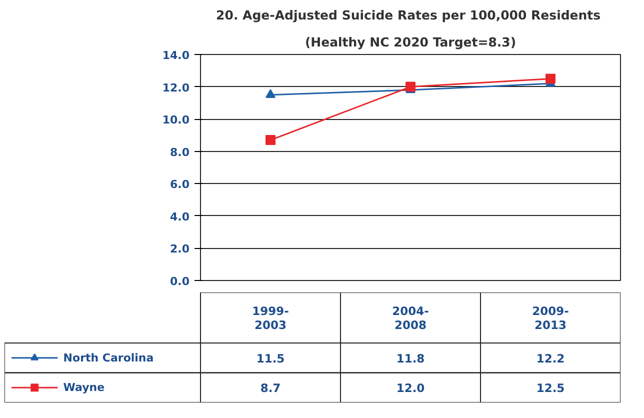 The width and height of the screenshot is (644, 418). What do you see at coordinates (180, 152) in the screenshot?
I see `y-tick-label: 8.0` at bounding box center [180, 152].